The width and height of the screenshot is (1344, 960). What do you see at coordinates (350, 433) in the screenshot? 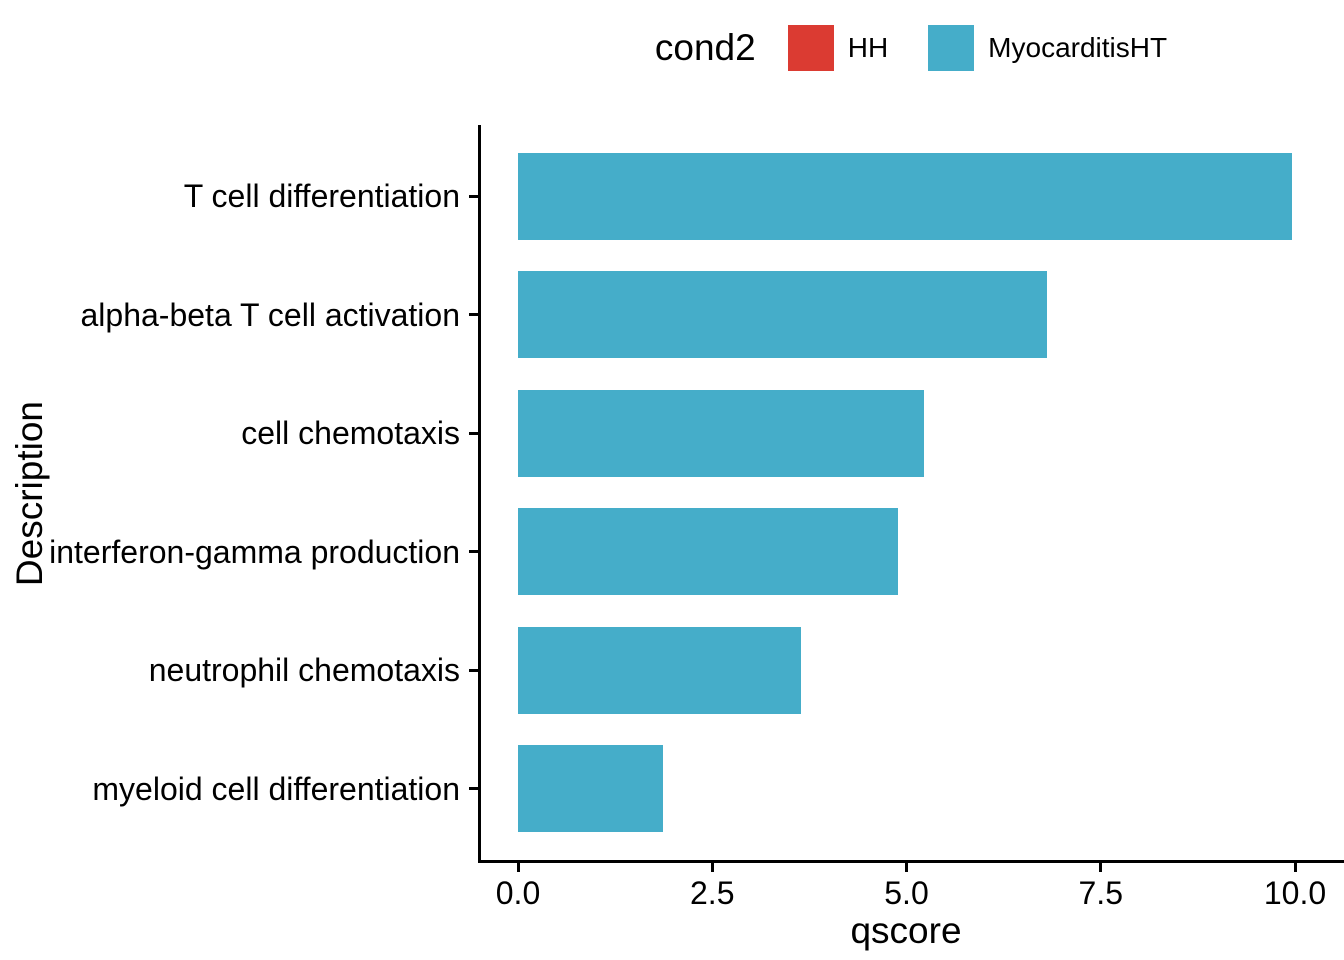
I see `category-label: cell chemotaxis` at bounding box center [350, 433].